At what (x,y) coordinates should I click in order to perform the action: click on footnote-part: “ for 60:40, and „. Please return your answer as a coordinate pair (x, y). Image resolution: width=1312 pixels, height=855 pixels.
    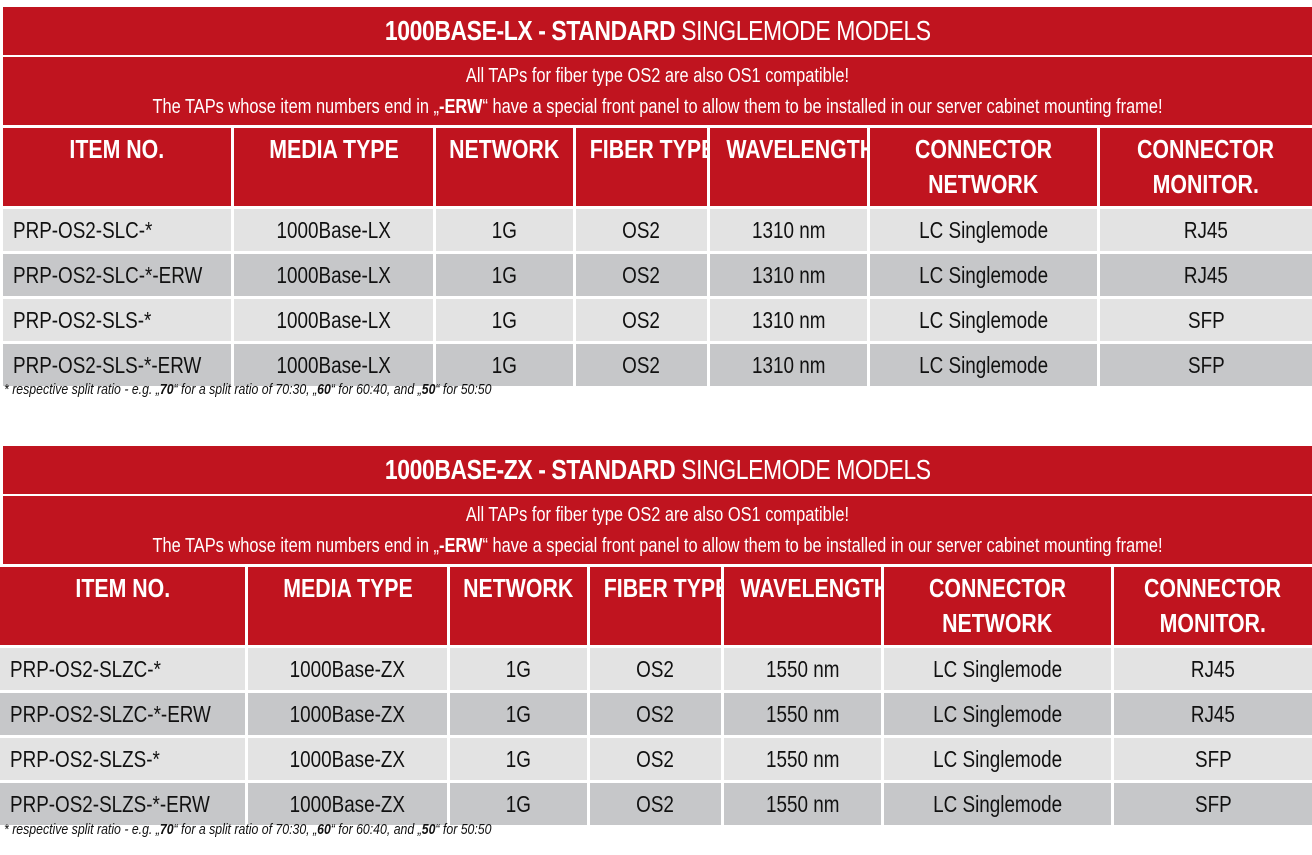
    Looking at the image, I should click on (376, 389).